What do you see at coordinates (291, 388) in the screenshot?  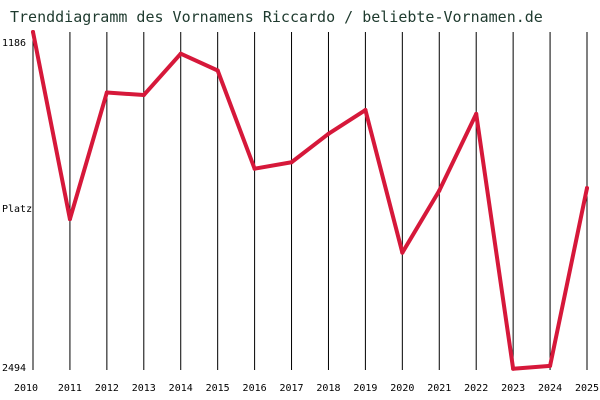 I see `x-tick-2017: 2017` at bounding box center [291, 388].